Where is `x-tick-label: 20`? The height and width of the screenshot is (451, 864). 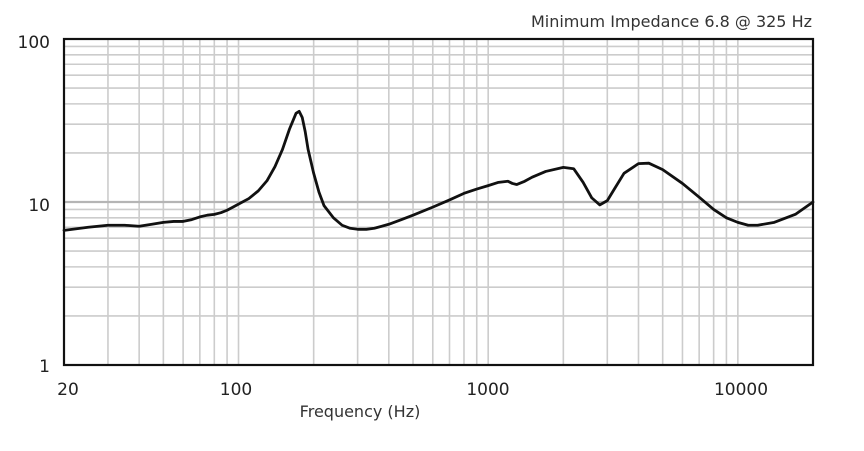
x-tick-label: 20 is located at coordinates (68, 390).